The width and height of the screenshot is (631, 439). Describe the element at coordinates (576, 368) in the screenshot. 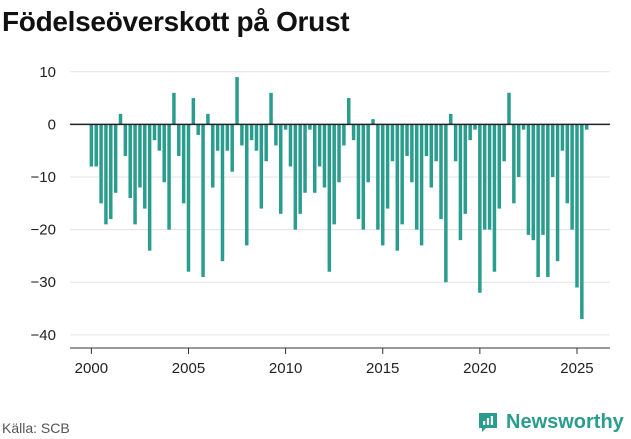

I see `x-tick-label: 2025` at that location.